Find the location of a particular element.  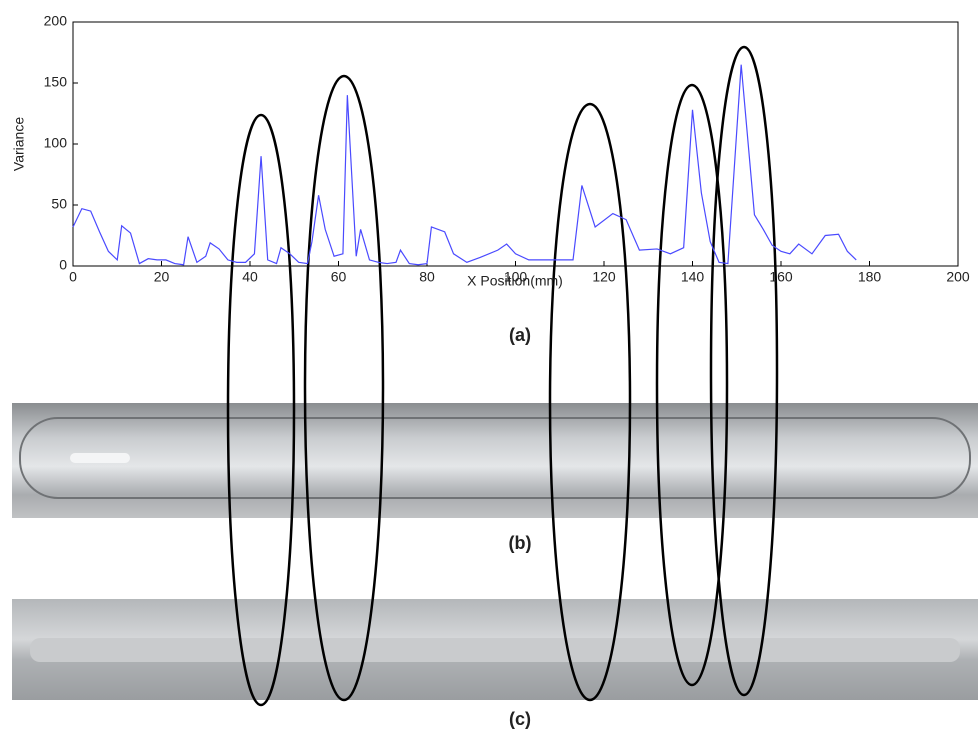

weld-bead is located at coordinates (495, 650).